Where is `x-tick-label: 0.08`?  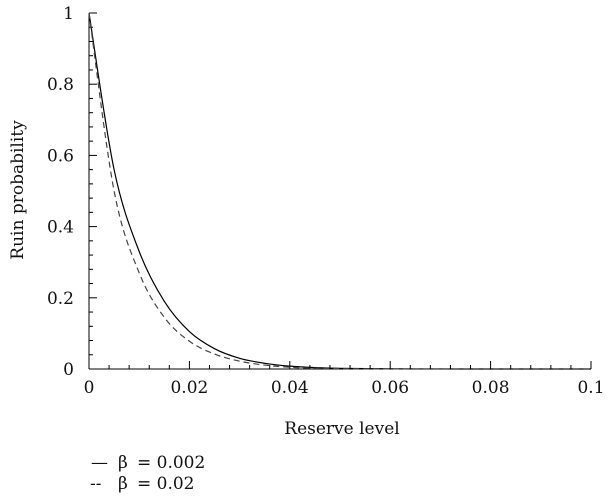 x-tick-label: 0.08 is located at coordinates (491, 388).